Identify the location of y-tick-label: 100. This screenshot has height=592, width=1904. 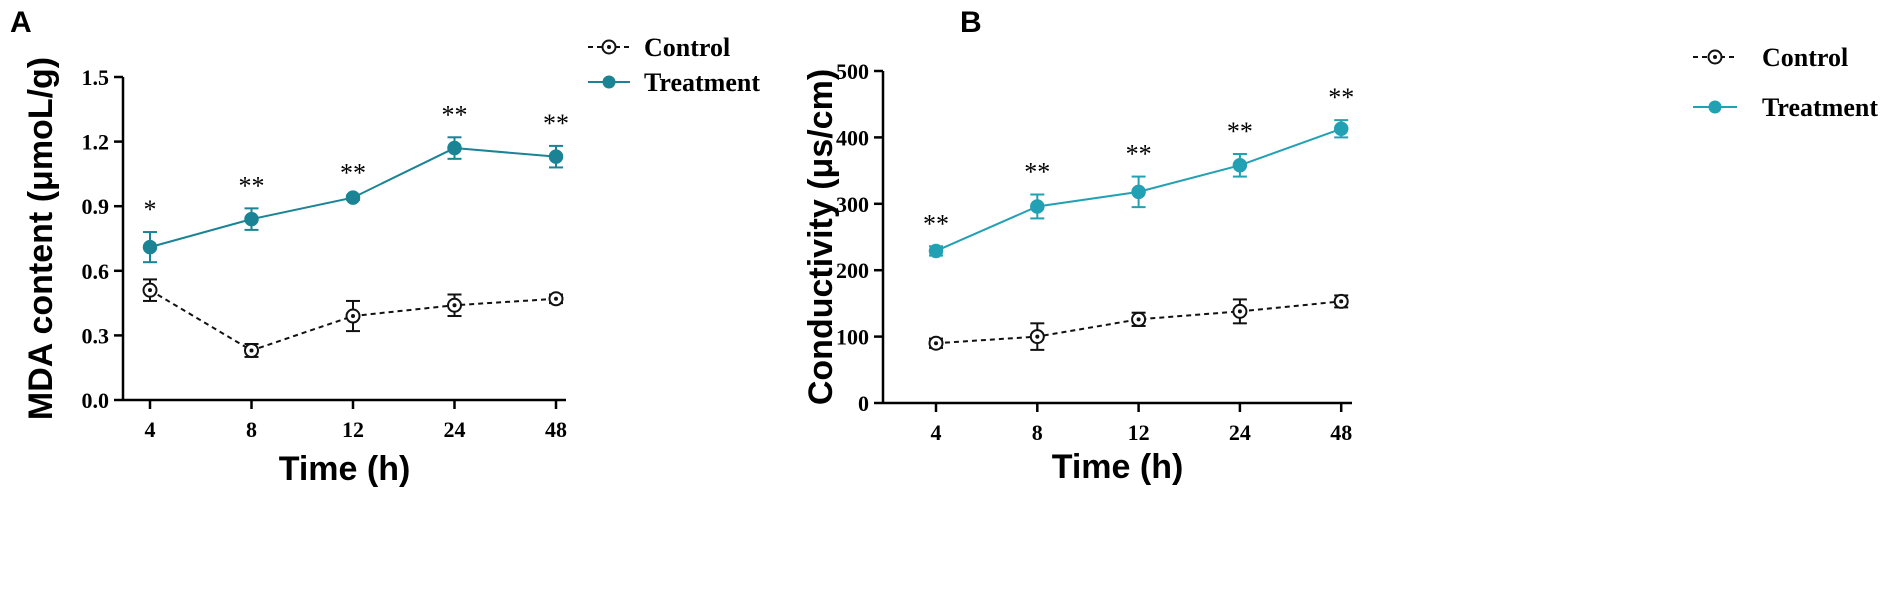
(852, 337).